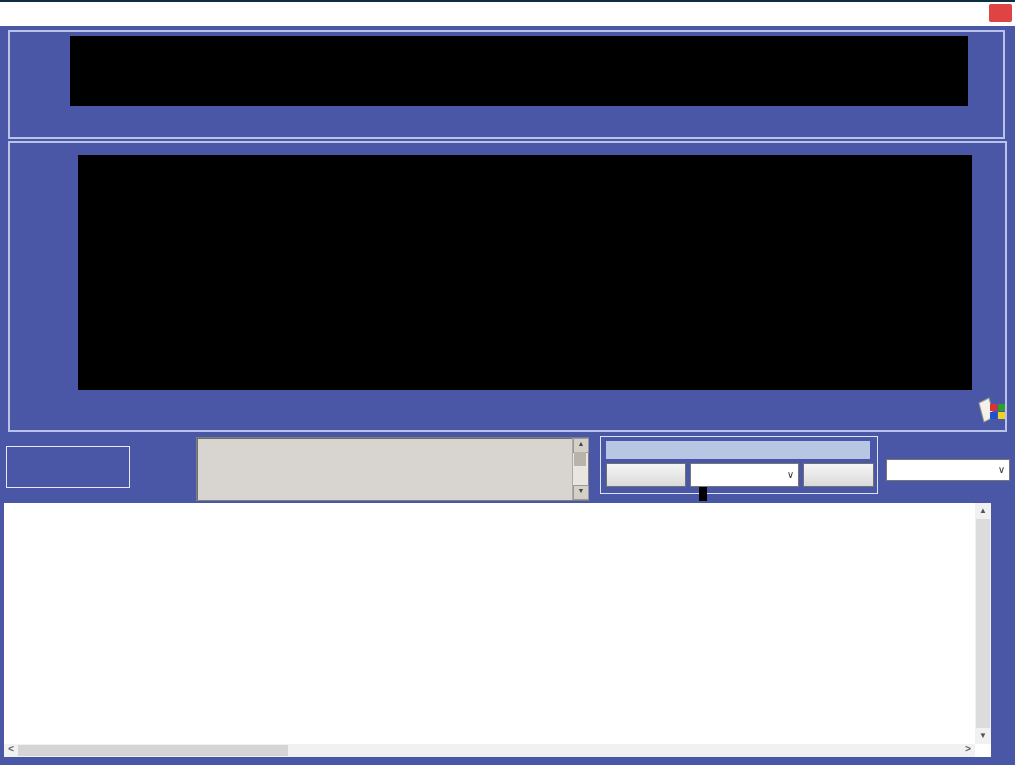 The image size is (1015, 765). What do you see at coordinates (380, 130) in the screenshot?
I see `overview-channel-toggles` at bounding box center [380, 130].